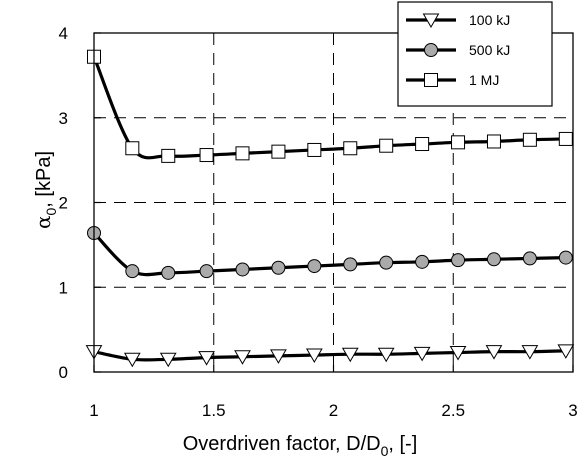 Image resolution: width=584 pixels, height=466 pixels. I want to click on legend-item: 500 kJ, so click(458, 50).